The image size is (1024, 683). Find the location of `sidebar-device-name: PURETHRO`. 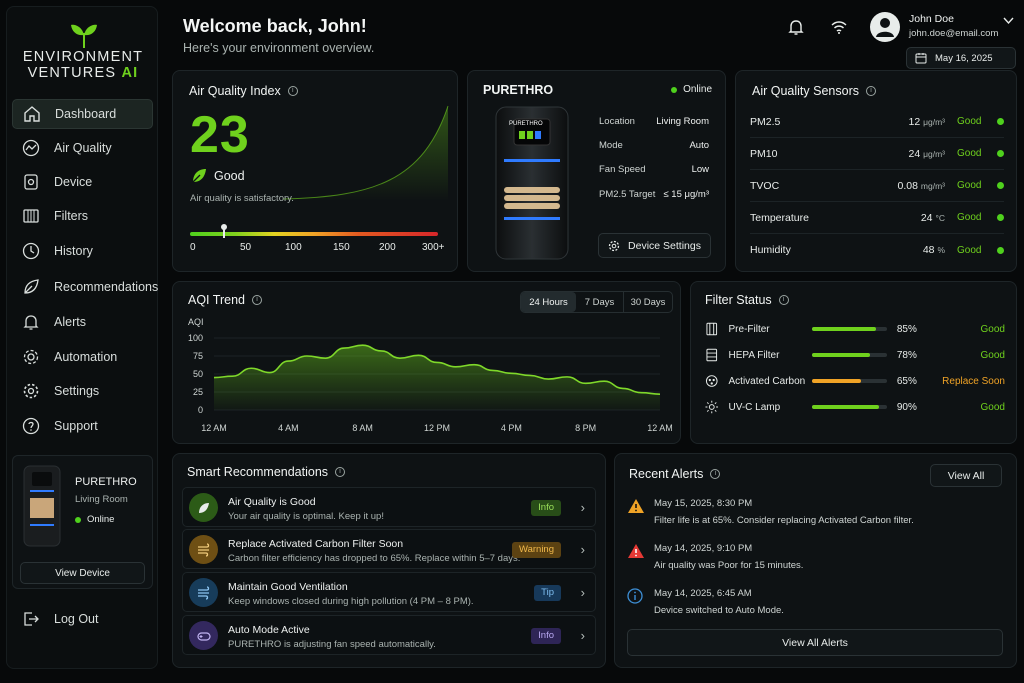

sidebar-device-name: PURETHRO is located at coordinates (106, 482).